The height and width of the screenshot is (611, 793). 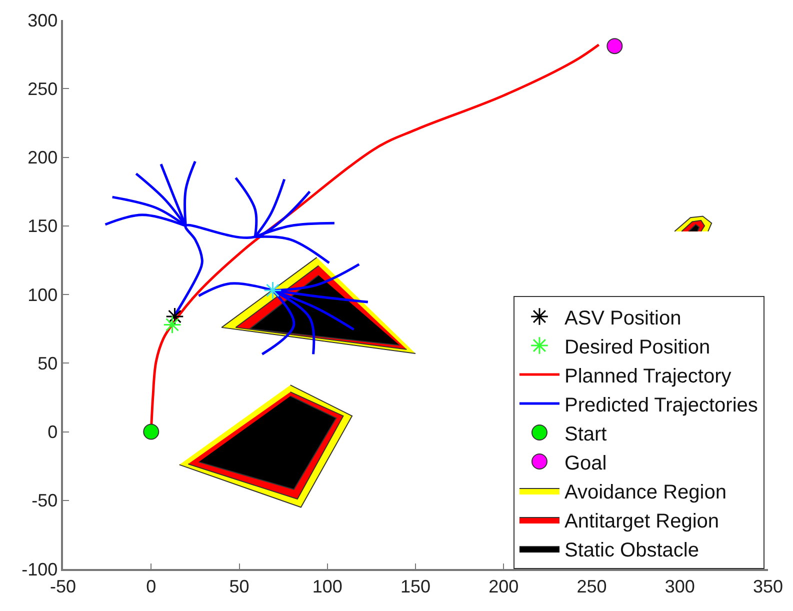 What do you see at coordinates (648, 376) in the screenshot?
I see `legend-label: Planned Trajectory` at bounding box center [648, 376].